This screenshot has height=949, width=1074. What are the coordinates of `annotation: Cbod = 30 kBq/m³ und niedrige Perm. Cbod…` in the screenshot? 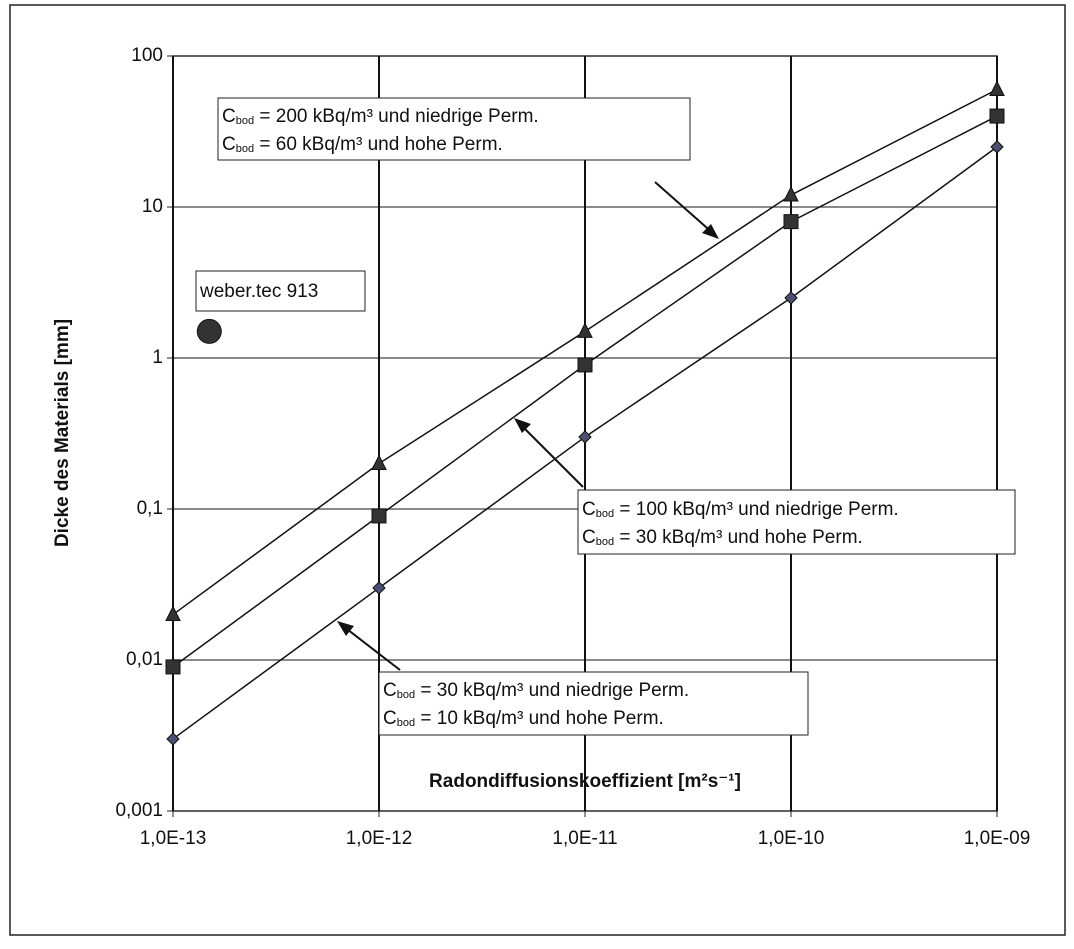 It's located at (573, 678).